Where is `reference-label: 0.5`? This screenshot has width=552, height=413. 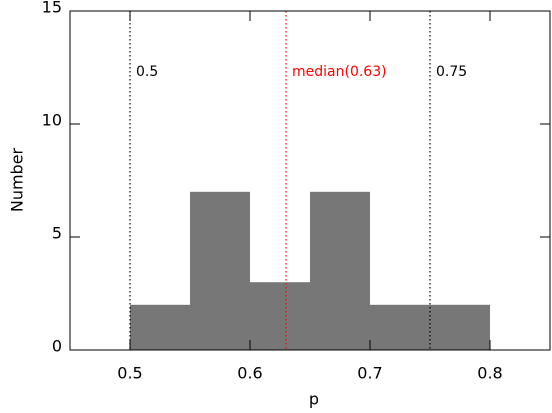
reference-label: 0.5 is located at coordinates (147, 72).